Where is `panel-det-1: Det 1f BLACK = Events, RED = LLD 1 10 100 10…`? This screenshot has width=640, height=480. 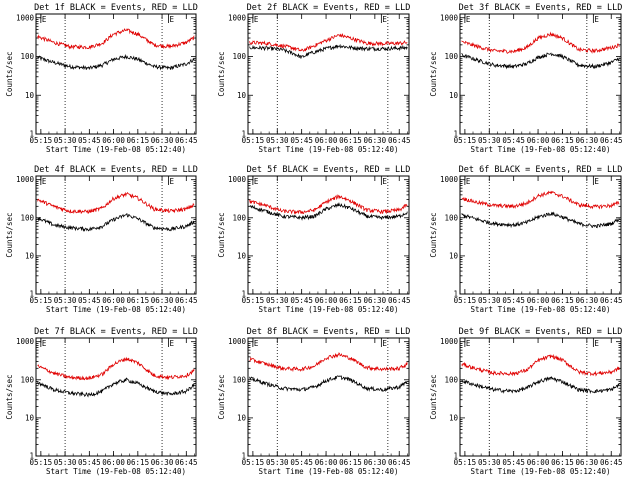 panel-det-1: Det 1f BLACK = Events, RED = LLD 1 10 100 10… is located at coordinates (101, 78).